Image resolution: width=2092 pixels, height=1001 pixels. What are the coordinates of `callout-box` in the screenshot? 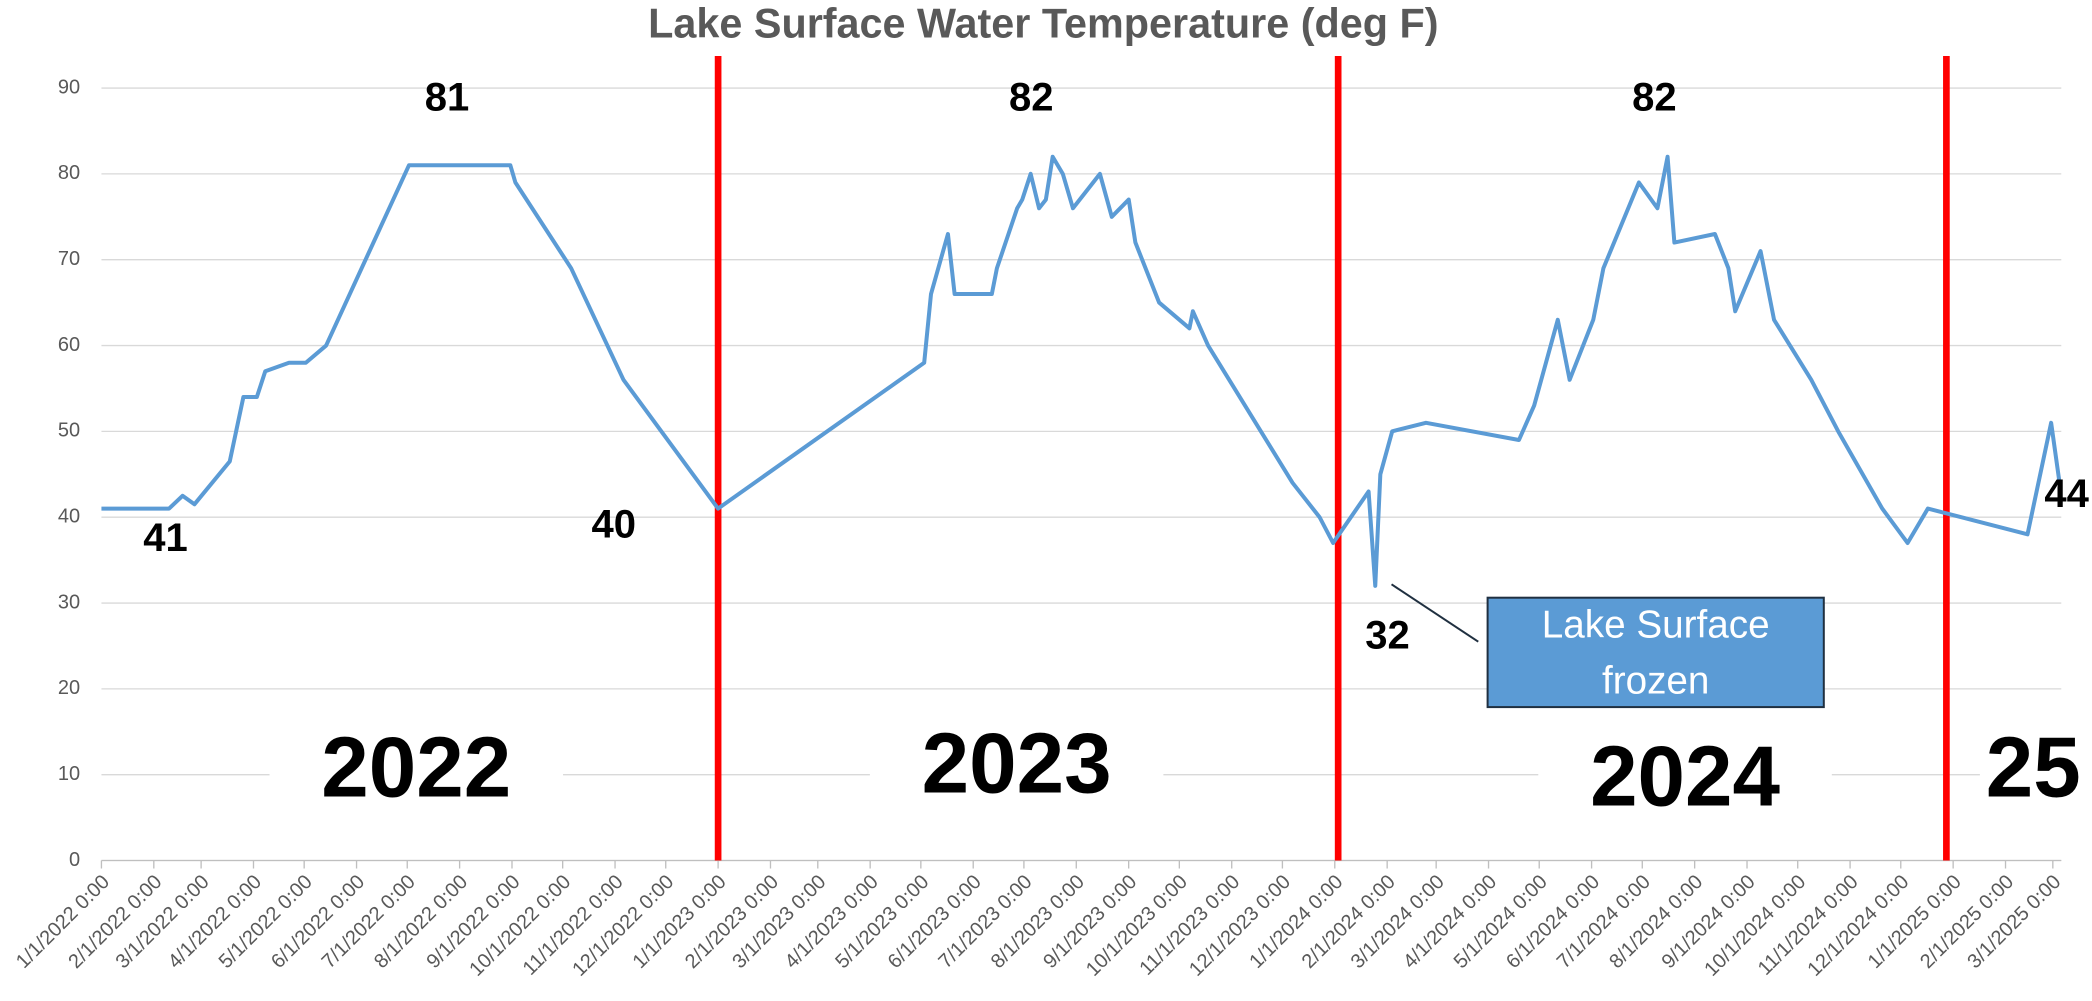 It's located at (1655, 652).